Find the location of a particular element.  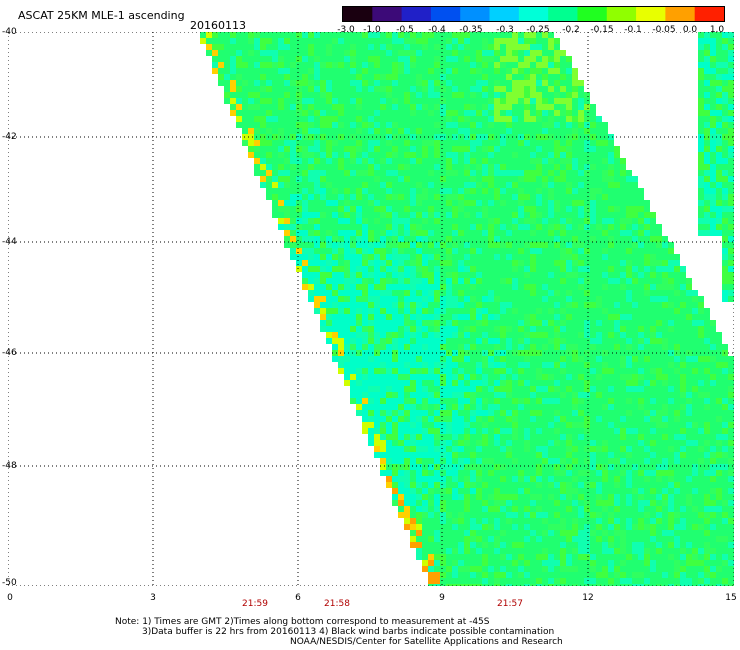

colorbar is located at coordinates (533, 14).